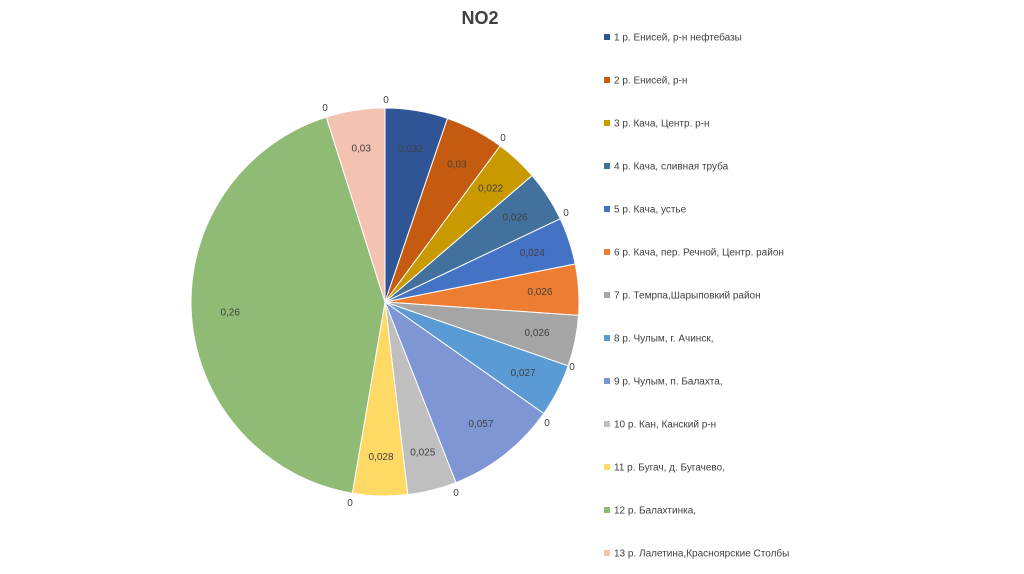 The image size is (1024, 574). What do you see at coordinates (380, 457) in the screenshot?
I see `data-label-11: 0,028` at bounding box center [380, 457].